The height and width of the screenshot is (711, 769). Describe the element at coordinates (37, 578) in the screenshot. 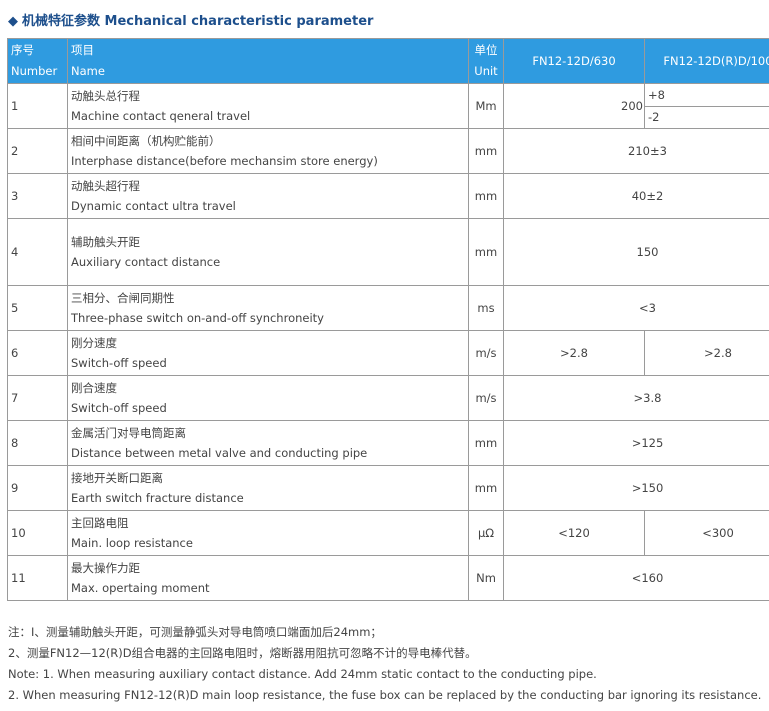

I see `row-number: 11` at that location.